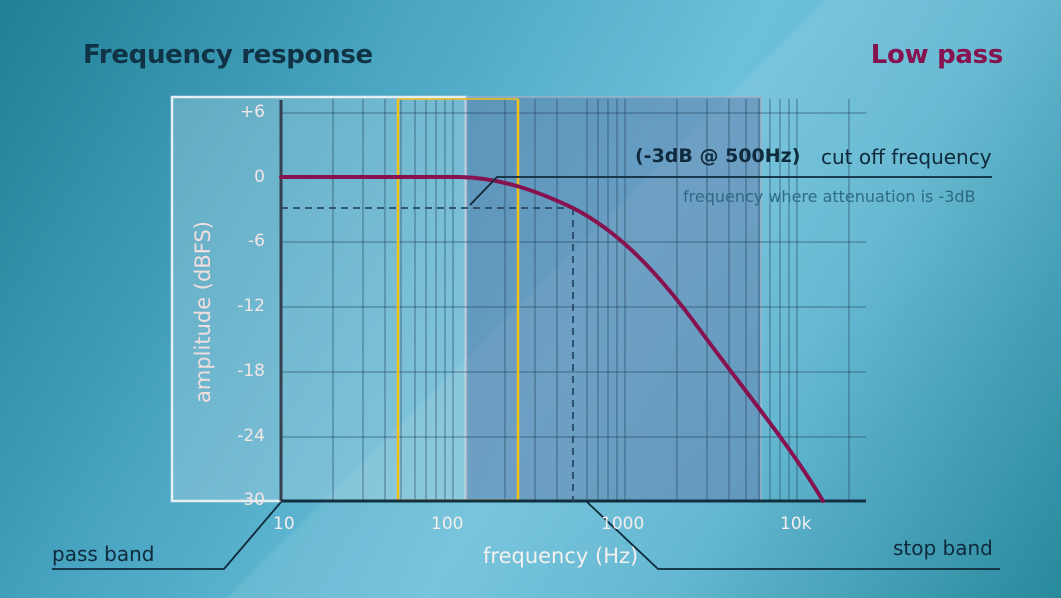 This screenshot has height=598, width=1061. Describe the element at coordinates (829, 196) in the screenshot. I see `cutoff-description-annotation: frequency where attenuation is -3dB` at that location.